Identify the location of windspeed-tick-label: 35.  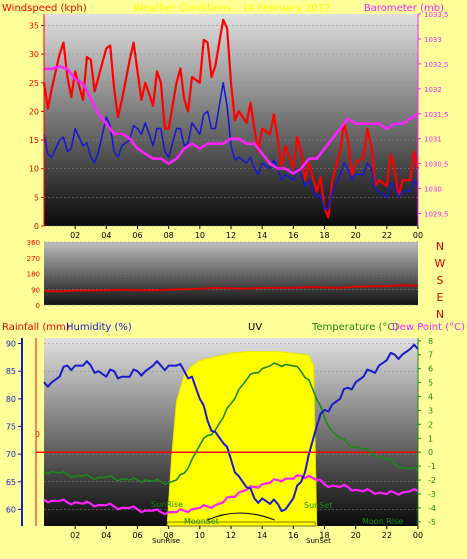
(34, 25).